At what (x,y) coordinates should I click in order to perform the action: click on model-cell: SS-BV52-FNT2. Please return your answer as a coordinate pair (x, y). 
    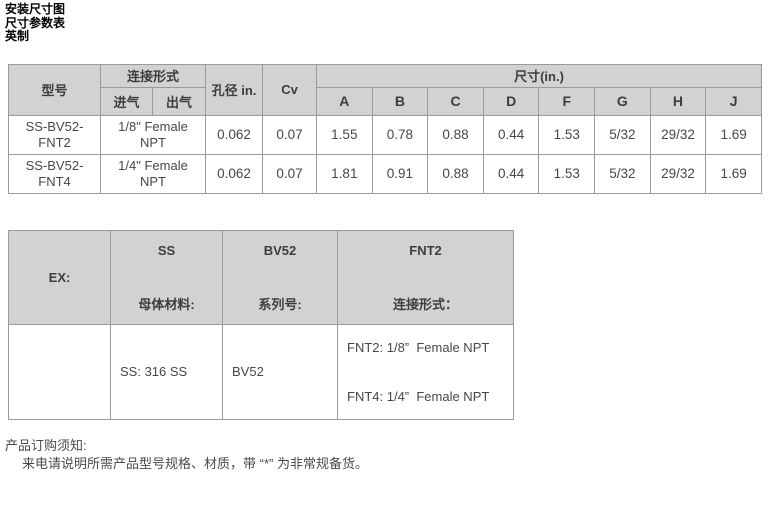
    Looking at the image, I should click on (54, 134).